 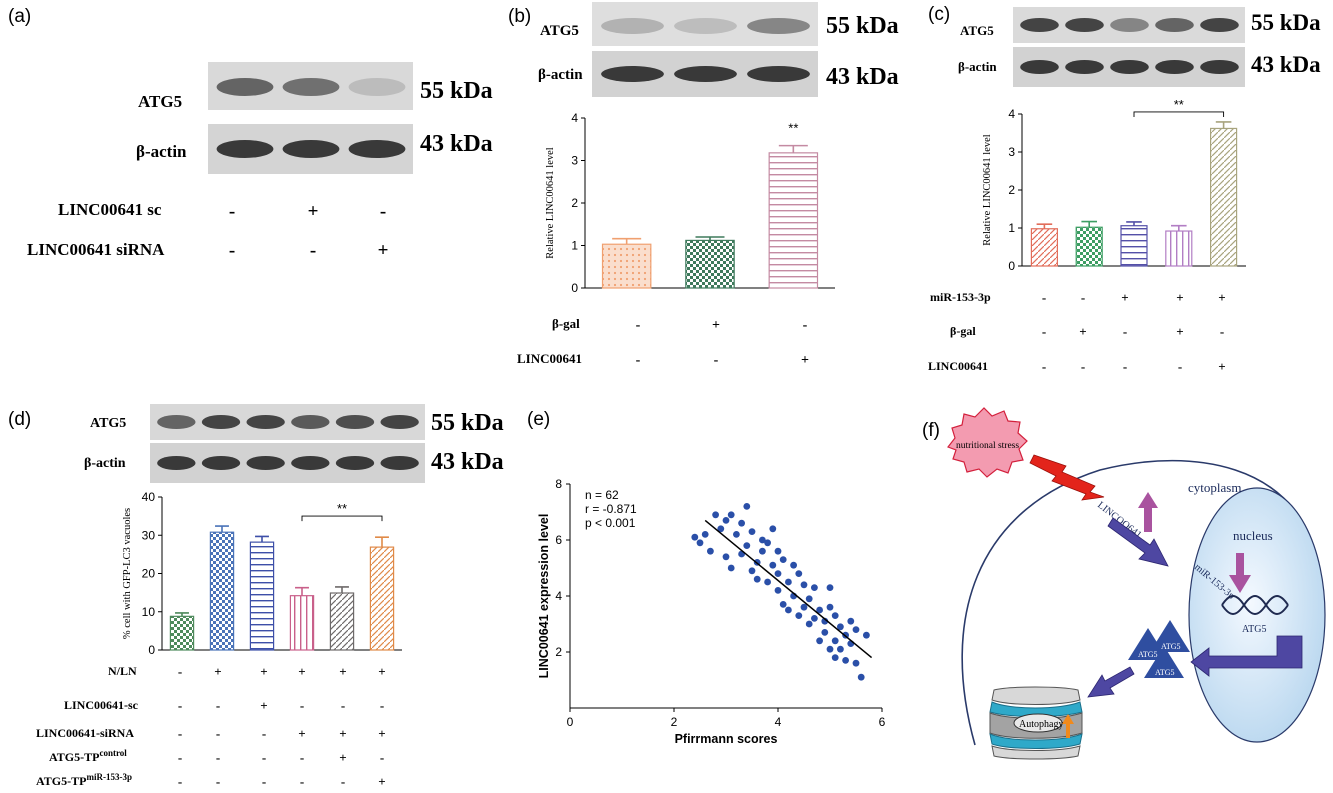 I want to click on chart-e-trend-line, so click(x=788, y=589).